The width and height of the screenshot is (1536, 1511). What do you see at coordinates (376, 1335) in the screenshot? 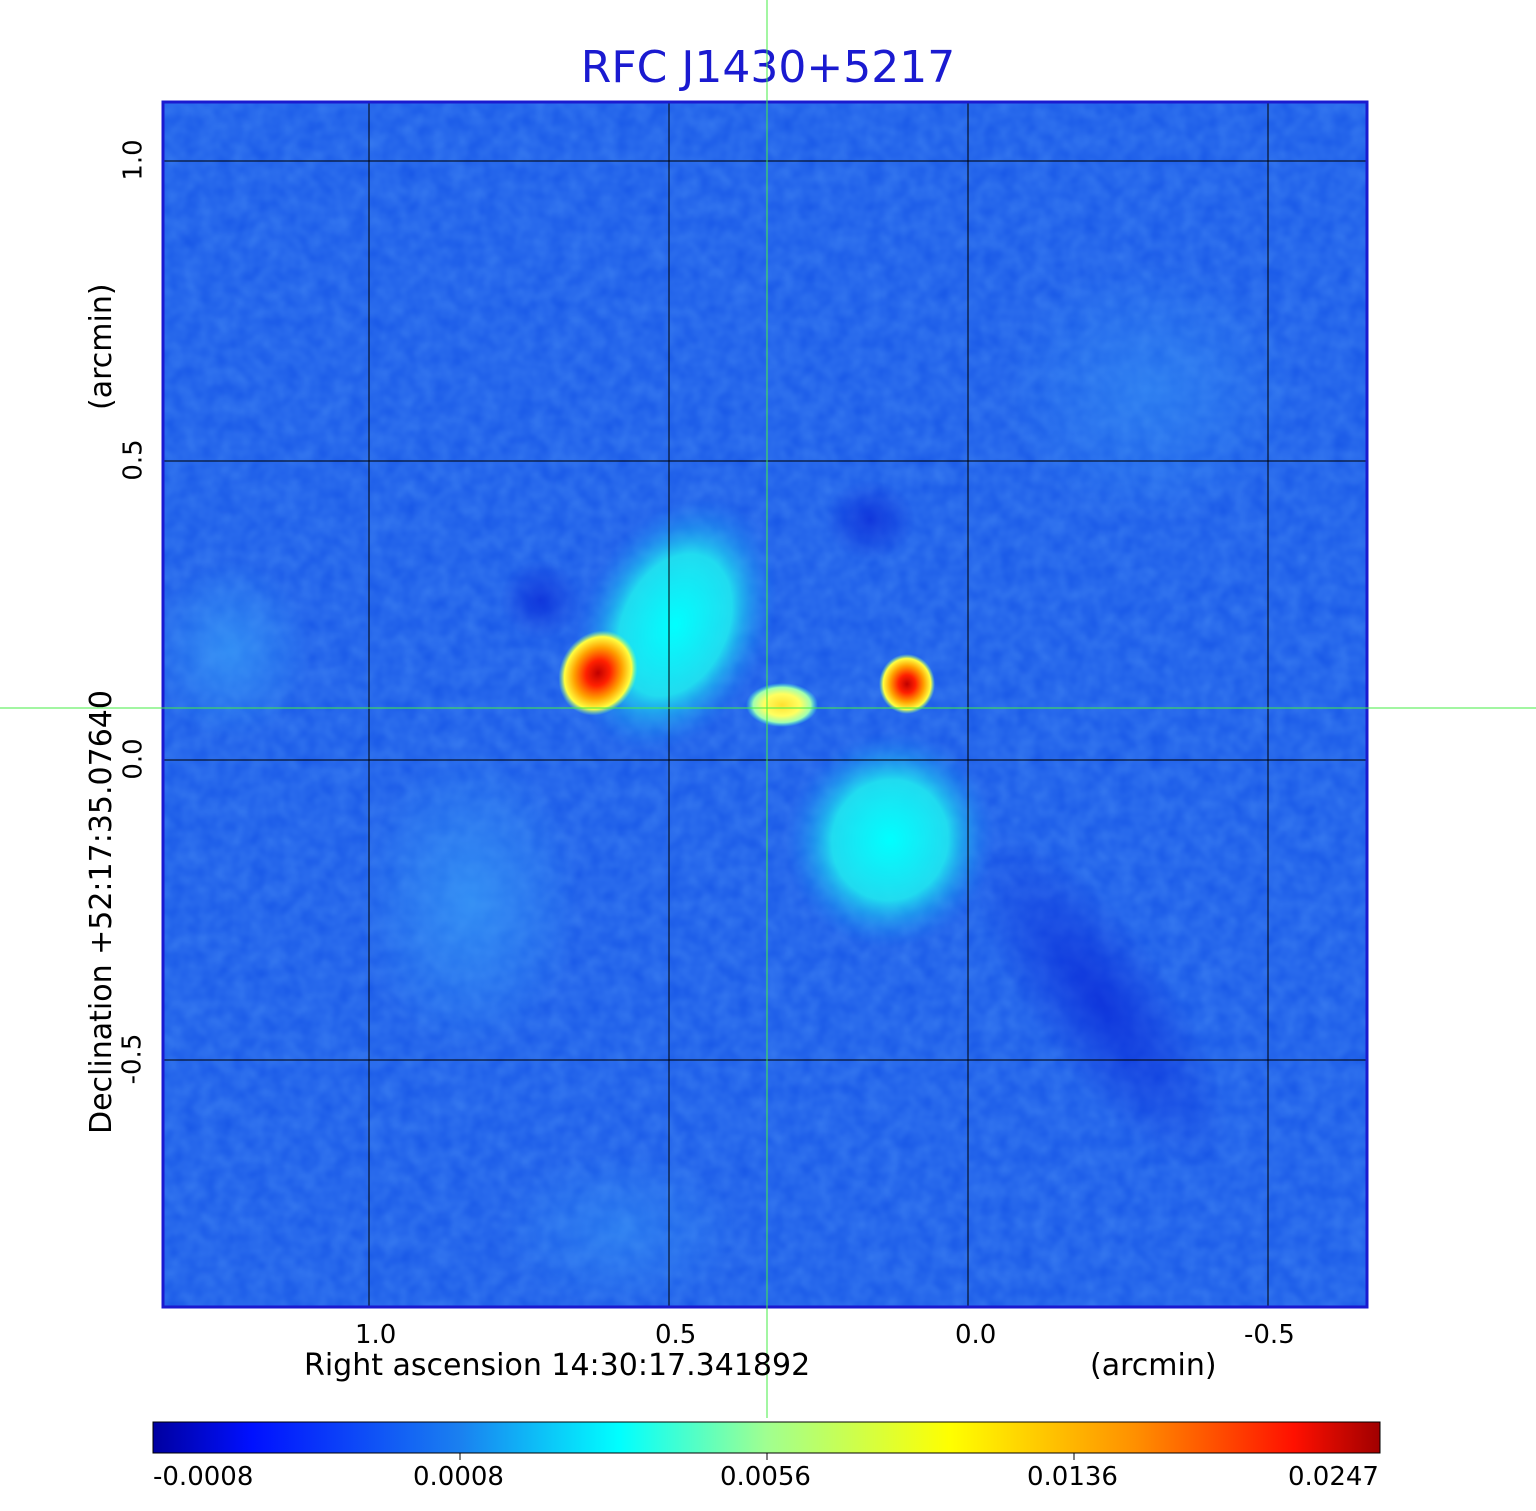
I see `x-tick-label: 1.0` at bounding box center [376, 1335].